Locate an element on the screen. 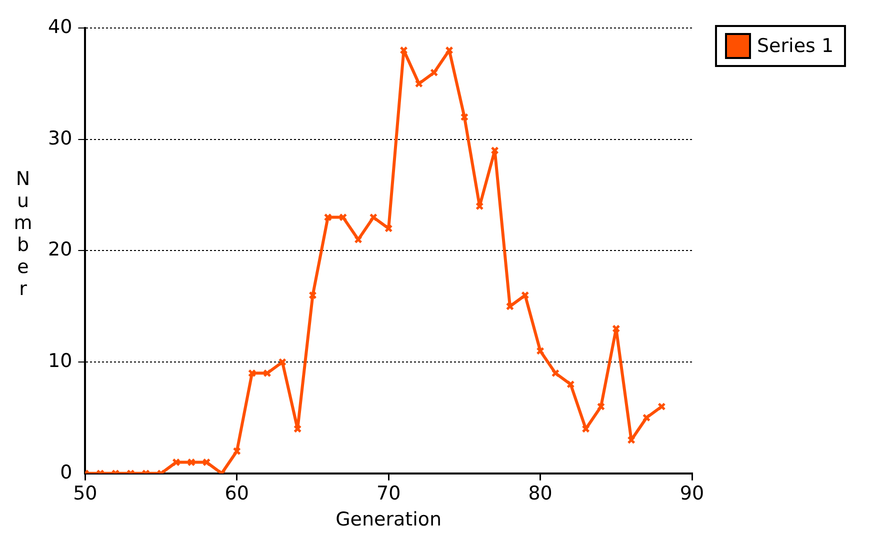 This screenshot has width=876, height=540. y-tick-label: 0 is located at coordinates (66, 472).